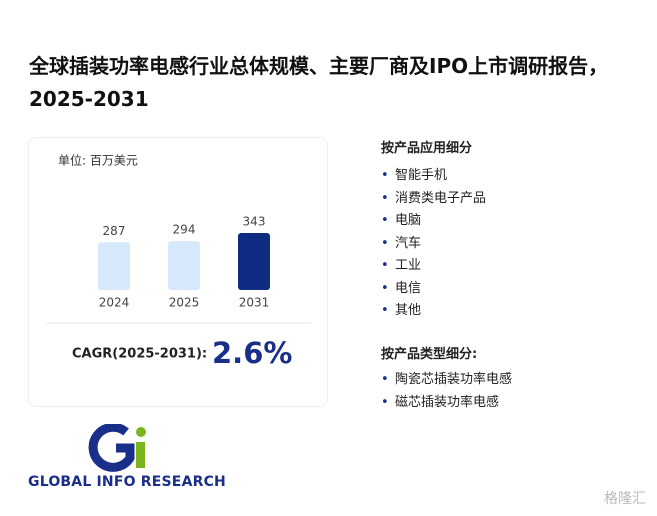  I want to click on cagr-value: 2.6%, so click(252, 353).